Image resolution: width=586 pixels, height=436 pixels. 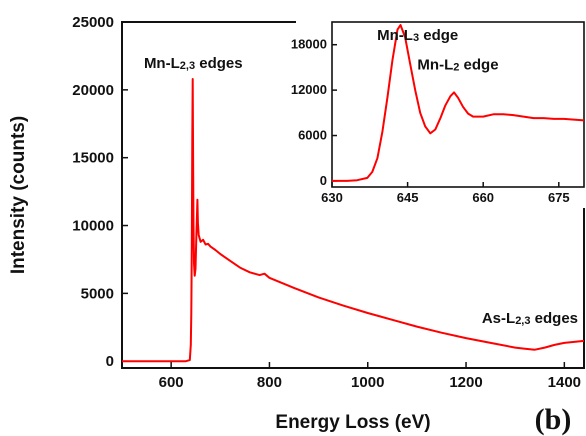 I want to click on main-x-tick-label: 1200, so click(x=465, y=382).